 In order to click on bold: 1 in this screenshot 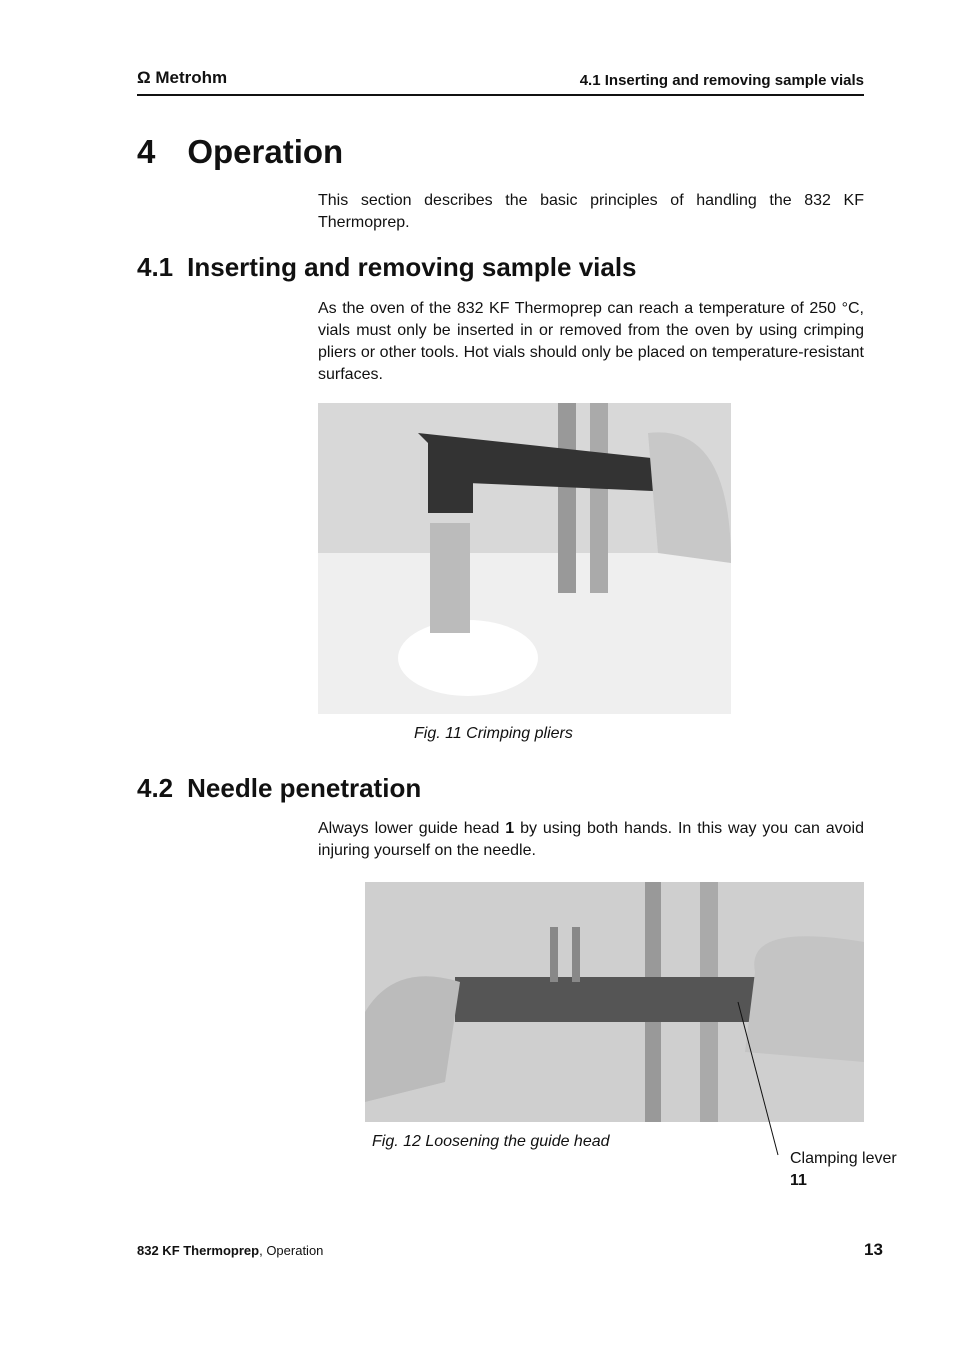, I will do `click(510, 828)`.